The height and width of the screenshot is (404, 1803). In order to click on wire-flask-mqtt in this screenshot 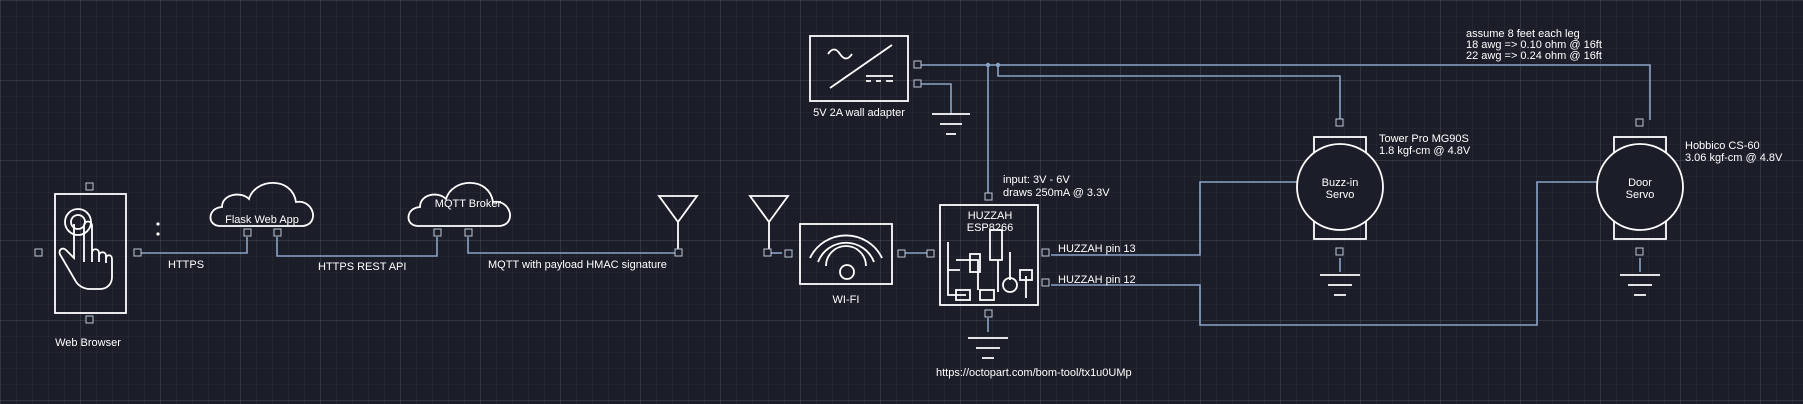, I will do `click(357, 247)`.